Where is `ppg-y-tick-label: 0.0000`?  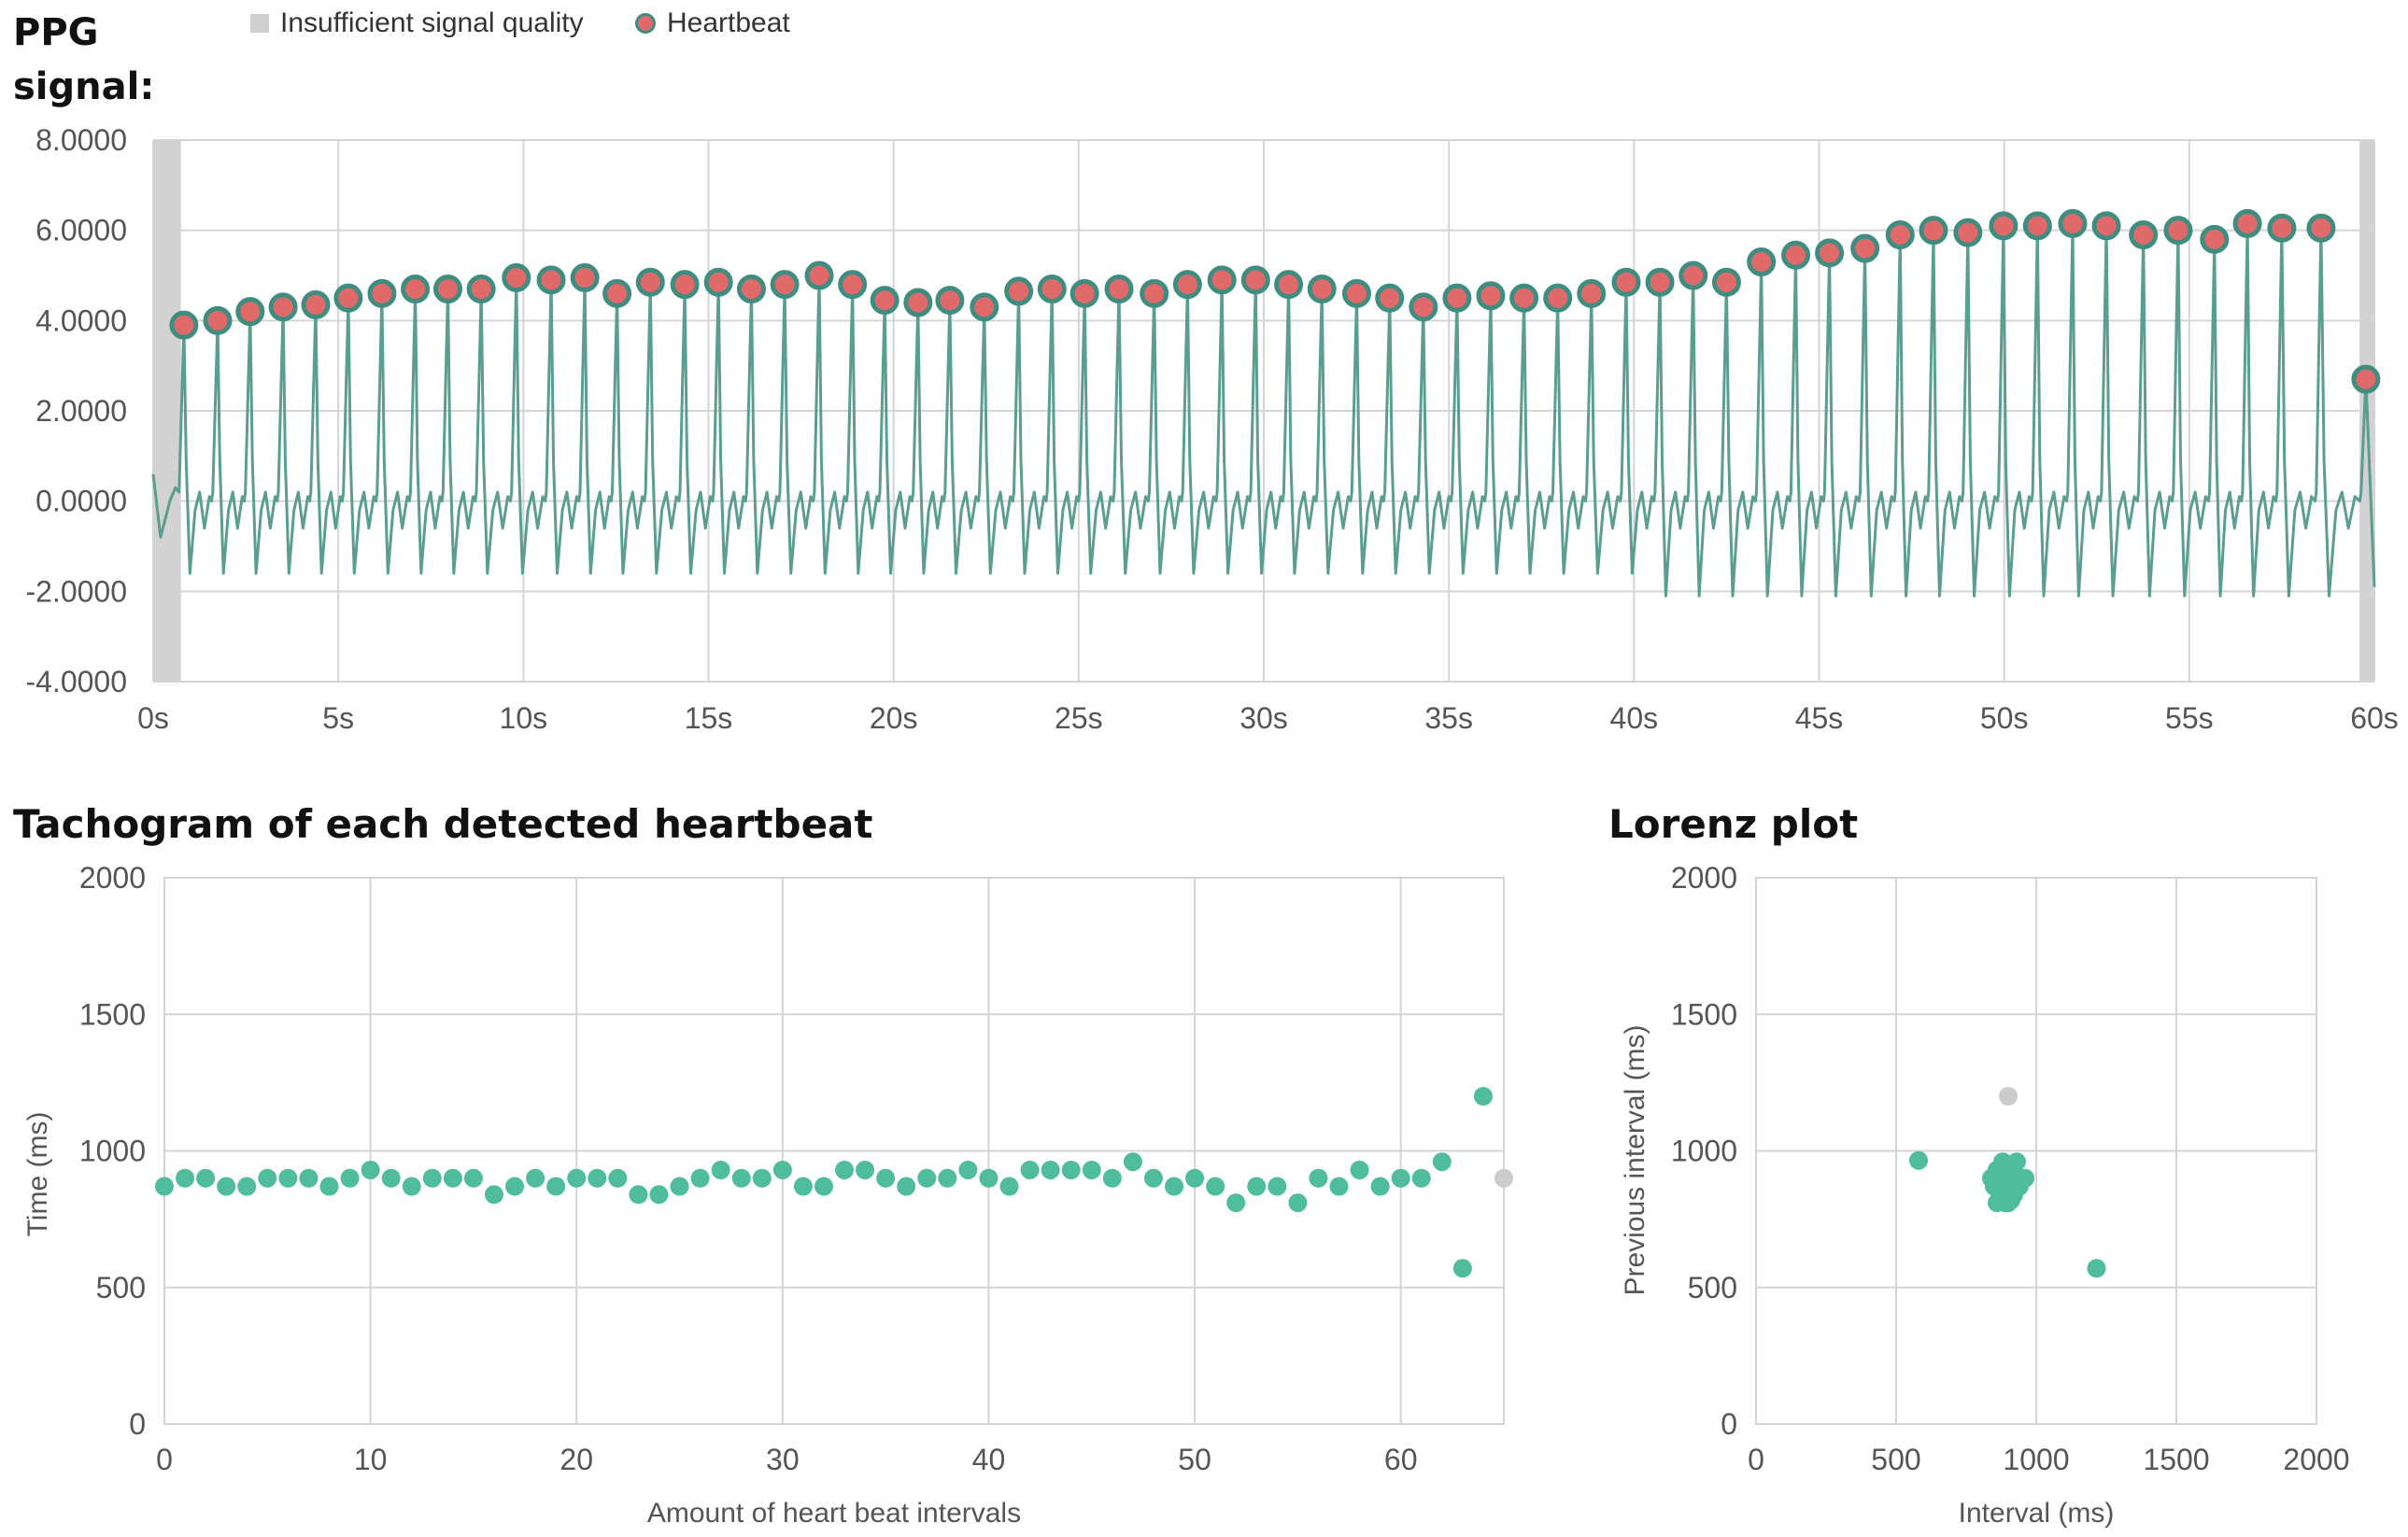
ppg-y-tick-label: 0.0000 is located at coordinates (81, 502).